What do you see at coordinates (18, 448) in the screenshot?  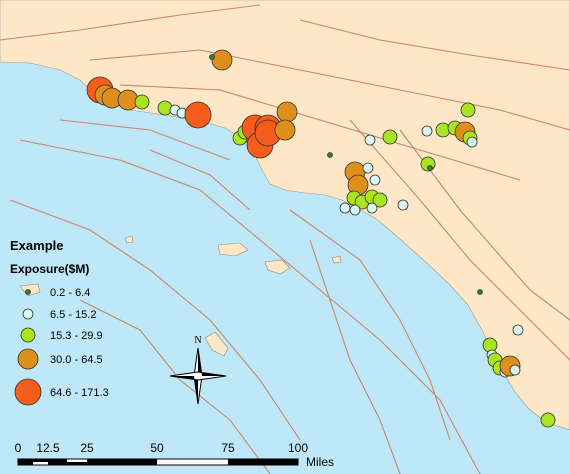 I see `scale-label: 0` at bounding box center [18, 448].